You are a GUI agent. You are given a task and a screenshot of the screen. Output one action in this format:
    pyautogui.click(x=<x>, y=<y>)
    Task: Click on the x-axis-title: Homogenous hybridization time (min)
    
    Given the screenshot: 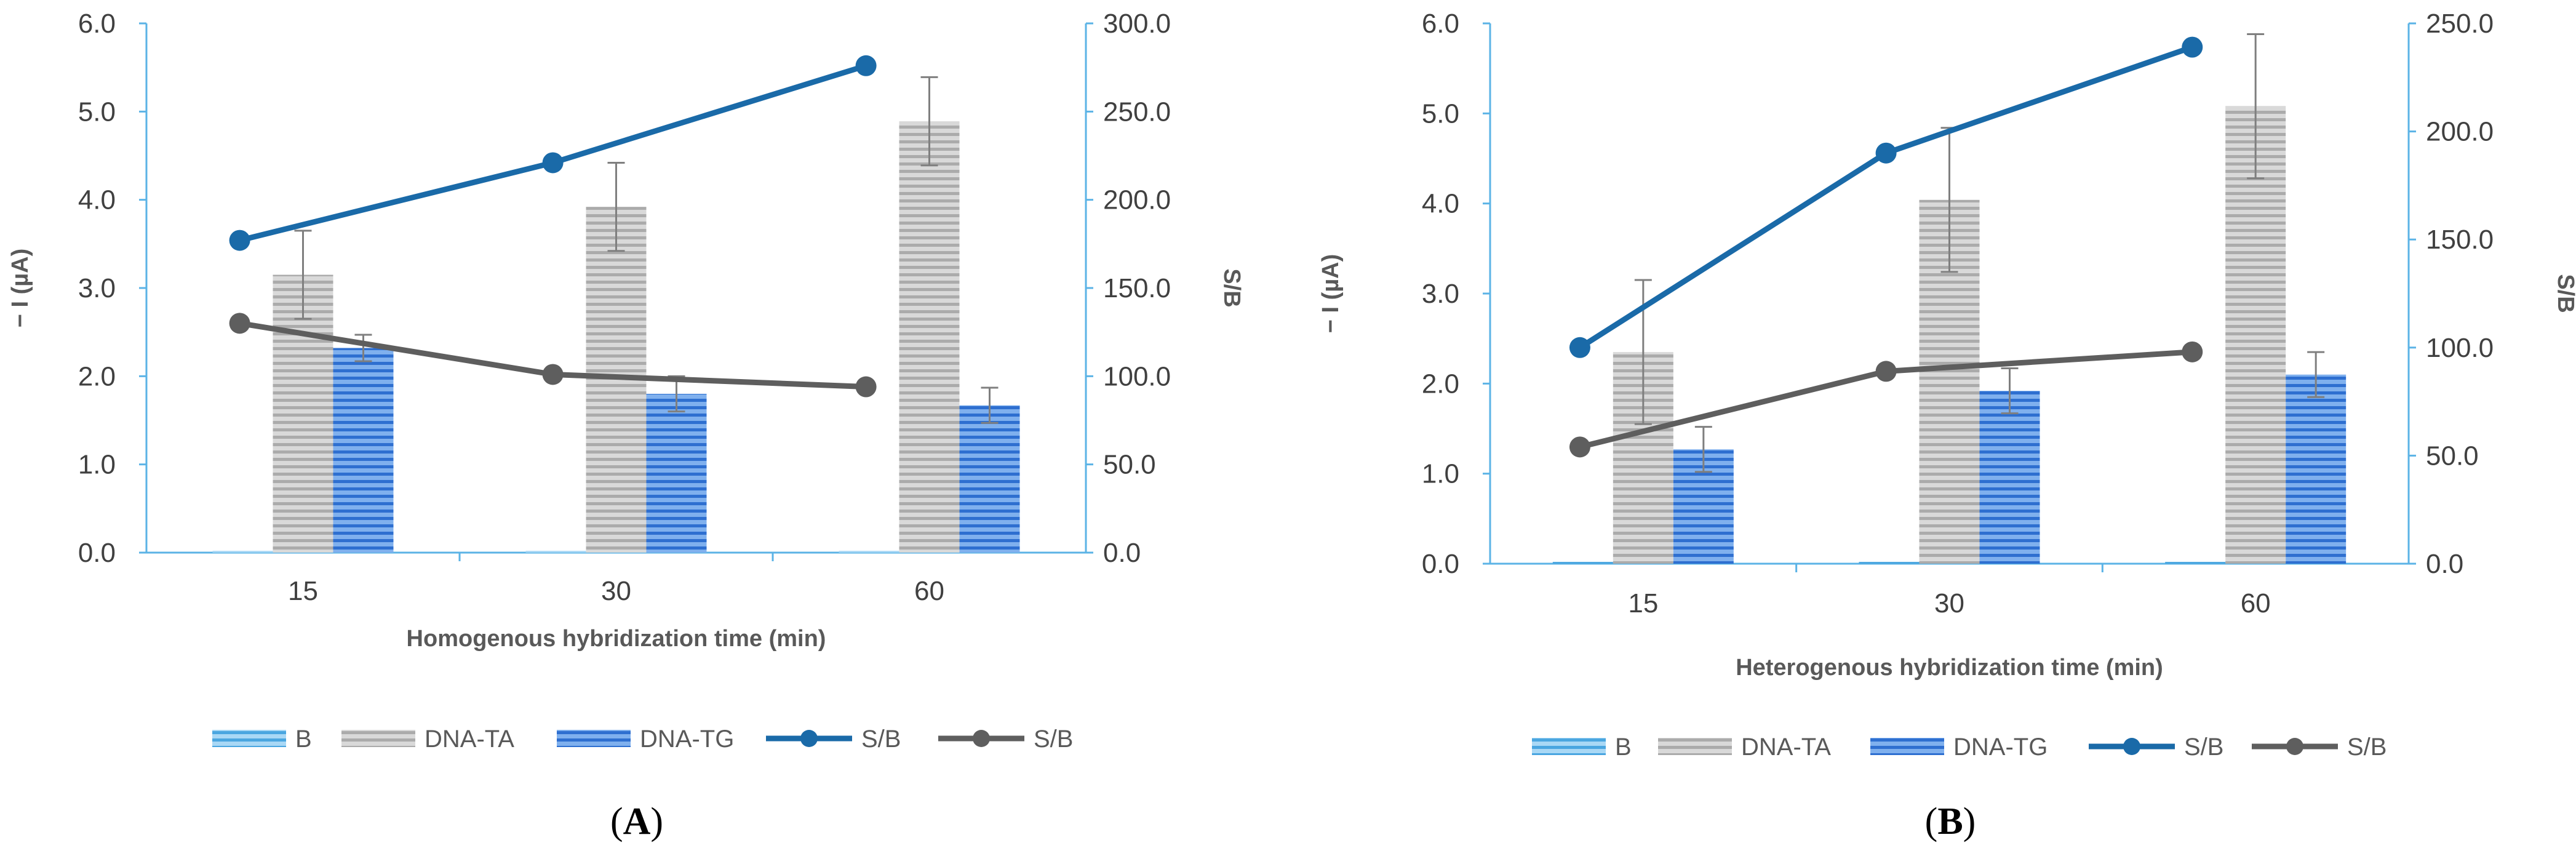 What is the action you would take?
    pyautogui.click(x=616, y=639)
    